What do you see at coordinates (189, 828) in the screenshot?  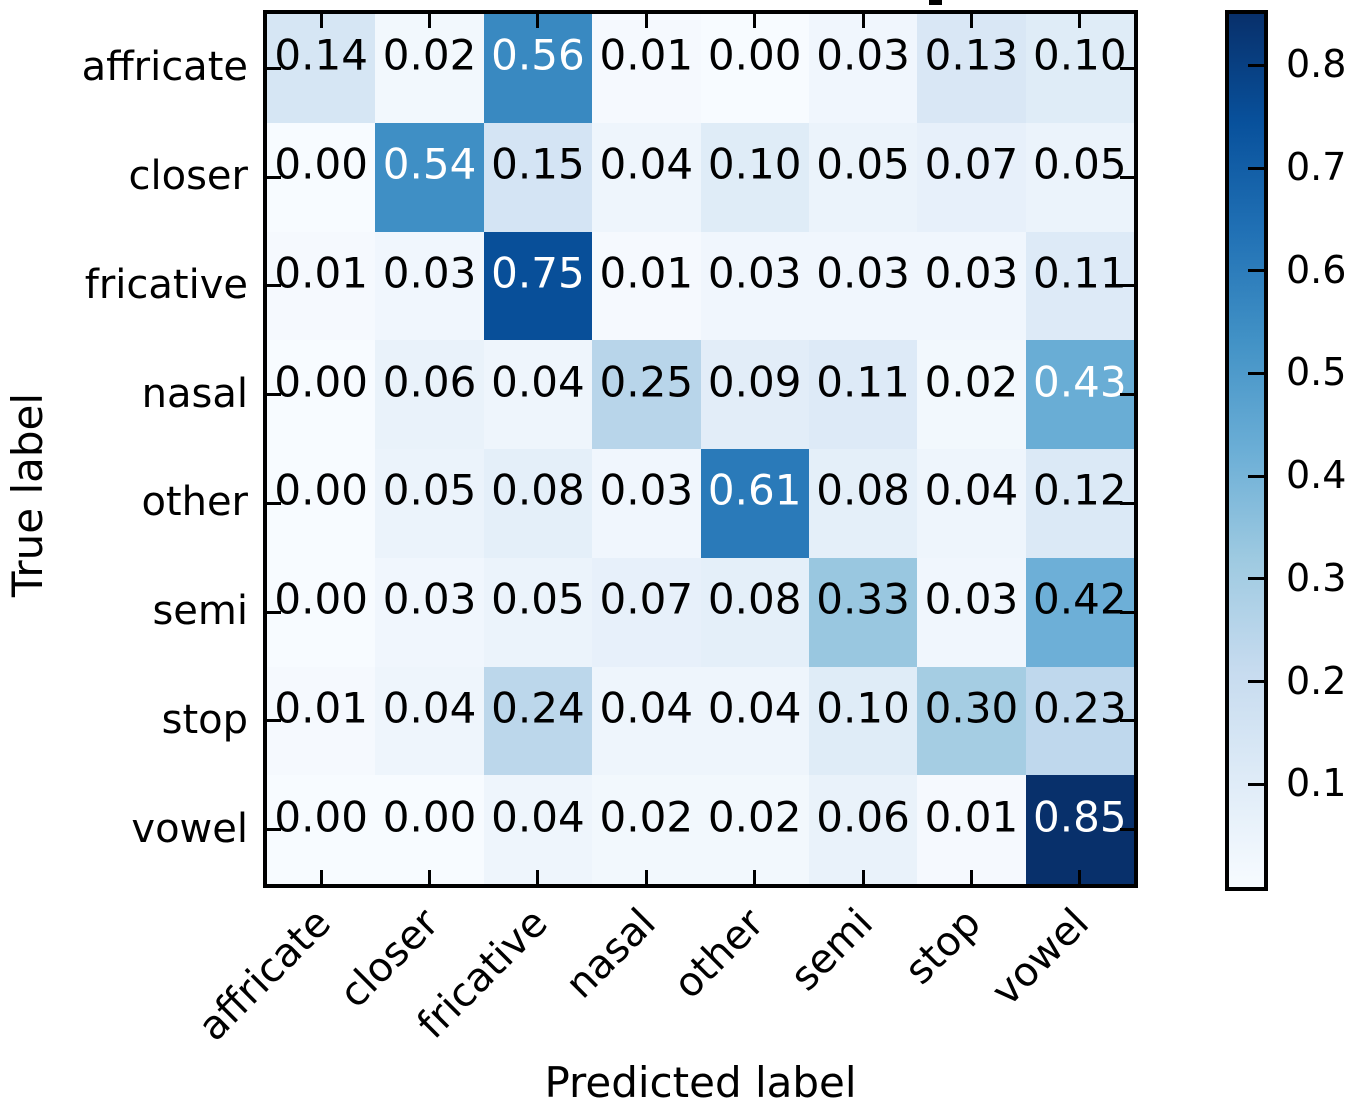 I see `y-tick-label-vowel: vowel` at bounding box center [189, 828].